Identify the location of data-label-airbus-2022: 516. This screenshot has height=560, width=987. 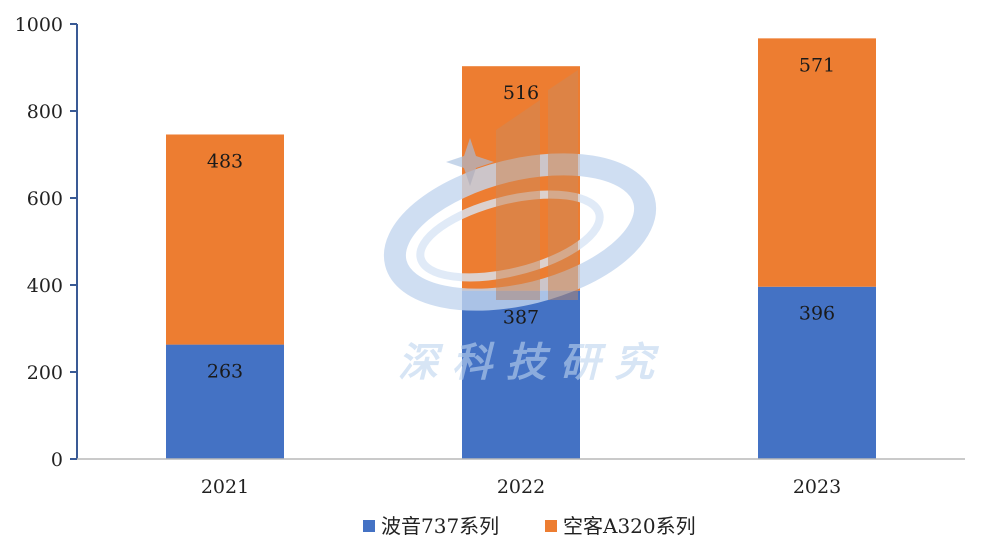
(521, 93).